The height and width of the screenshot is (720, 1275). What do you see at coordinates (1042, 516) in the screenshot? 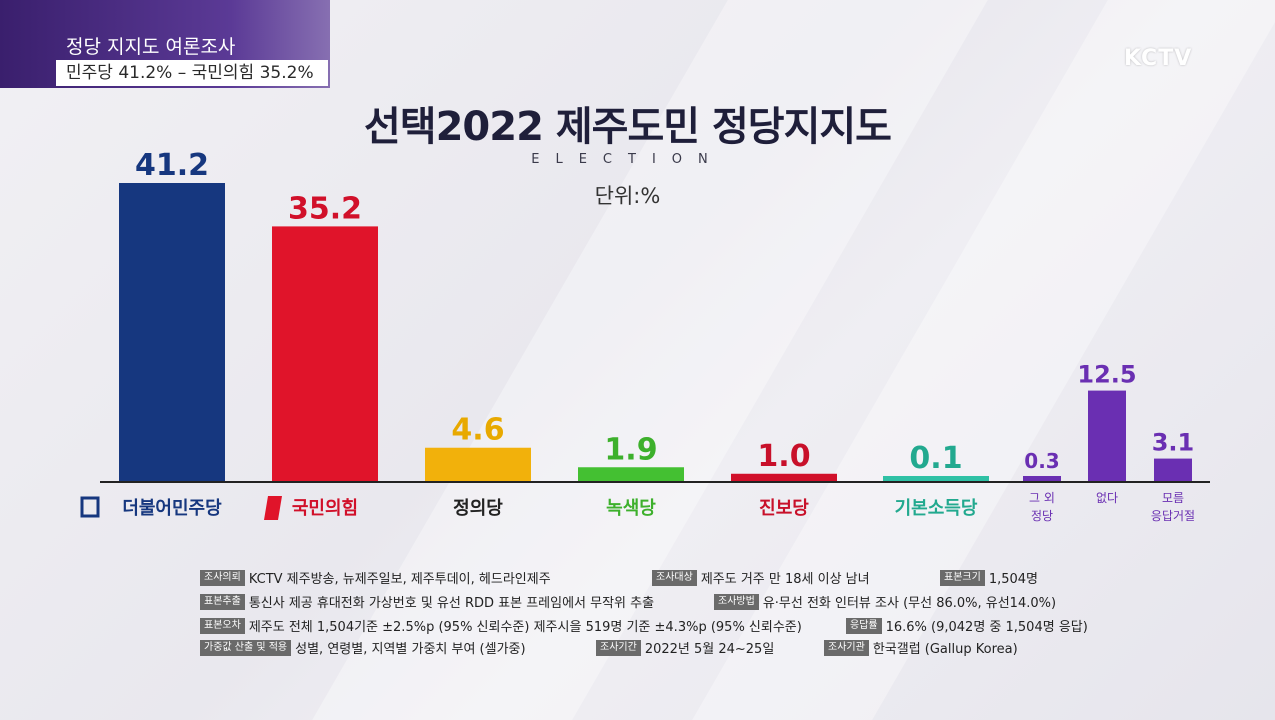
I see `category-label-7: 정당` at bounding box center [1042, 516].